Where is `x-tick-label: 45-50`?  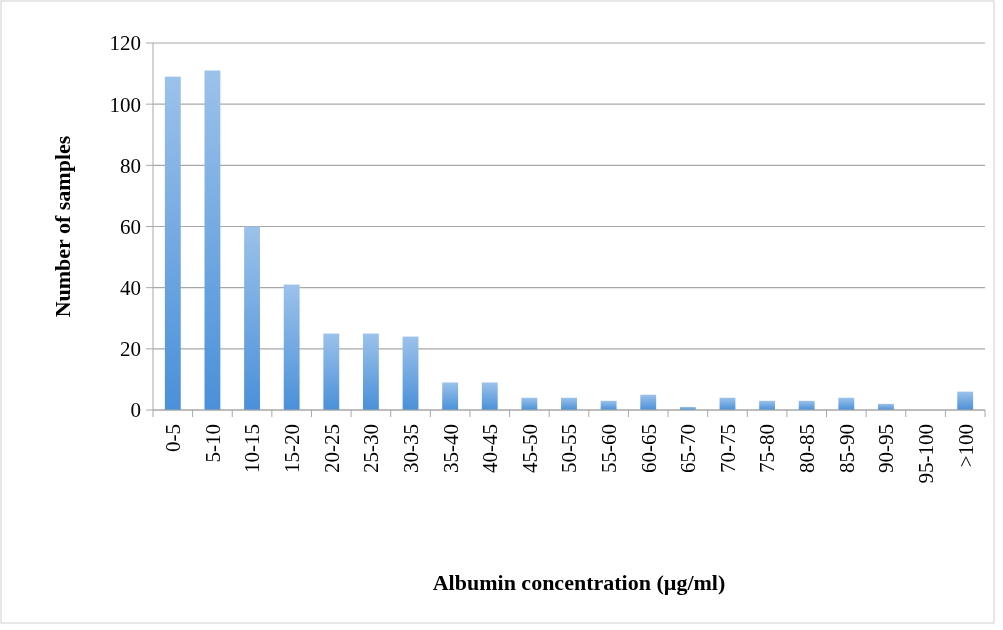 x-tick-label: 45-50 is located at coordinates (529, 448).